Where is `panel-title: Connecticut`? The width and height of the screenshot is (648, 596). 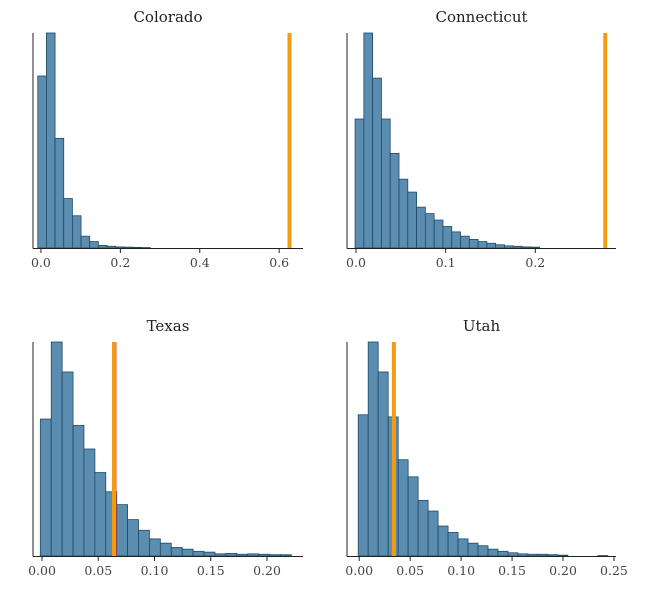
panel-title: Connecticut is located at coordinates (481, 17).